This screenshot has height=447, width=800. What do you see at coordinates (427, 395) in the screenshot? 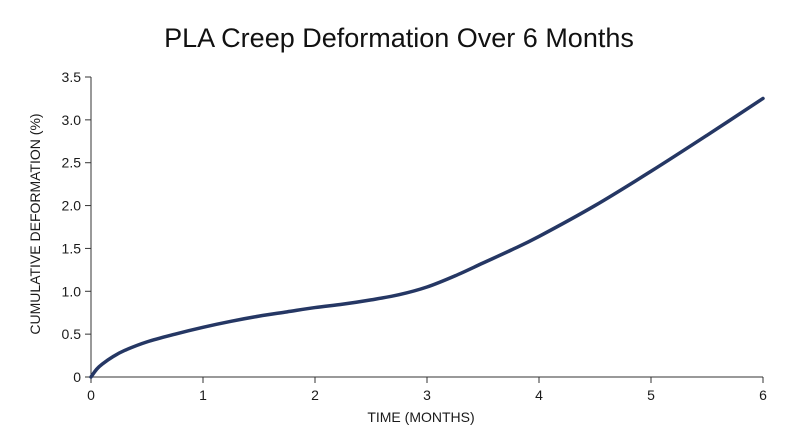
I see `x-tick-label: 3` at bounding box center [427, 395].